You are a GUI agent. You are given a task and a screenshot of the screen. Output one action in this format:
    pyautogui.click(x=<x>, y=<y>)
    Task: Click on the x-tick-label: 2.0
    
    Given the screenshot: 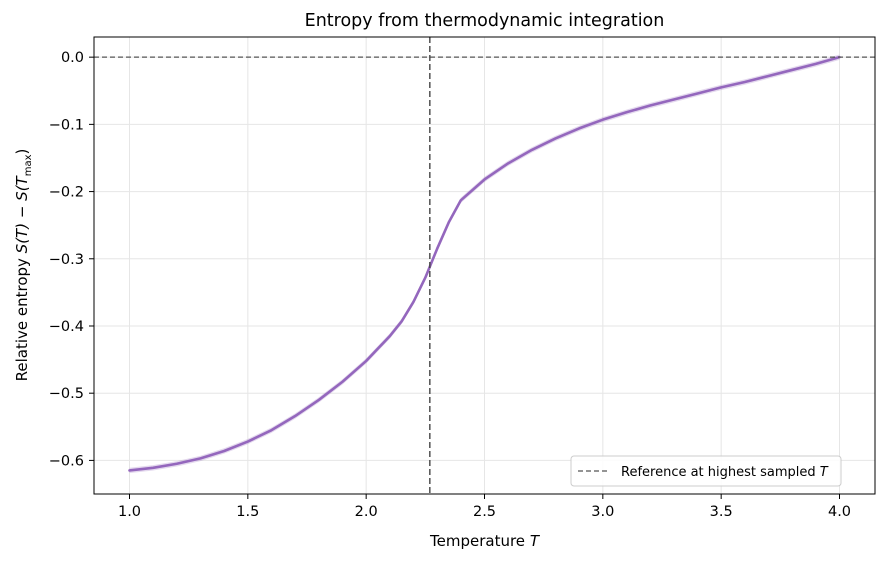 What is the action you would take?
    pyautogui.click(x=366, y=512)
    